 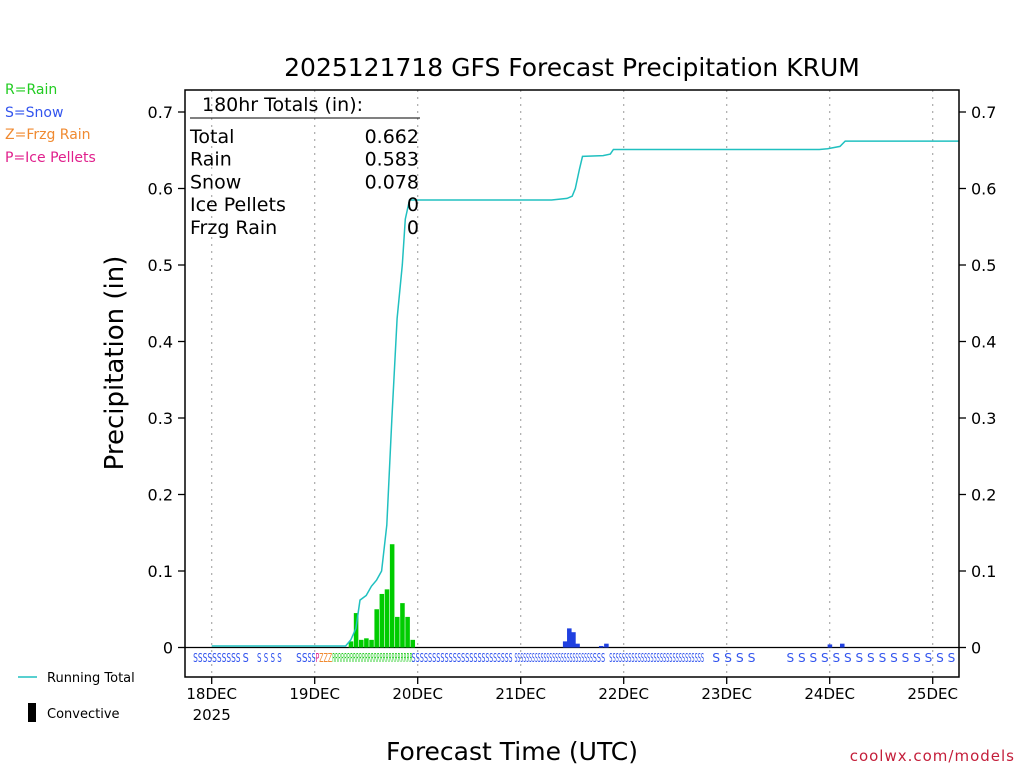 What do you see at coordinates (160, 495) in the screenshot?
I see `y-tick-label-left: 0.2` at bounding box center [160, 495].